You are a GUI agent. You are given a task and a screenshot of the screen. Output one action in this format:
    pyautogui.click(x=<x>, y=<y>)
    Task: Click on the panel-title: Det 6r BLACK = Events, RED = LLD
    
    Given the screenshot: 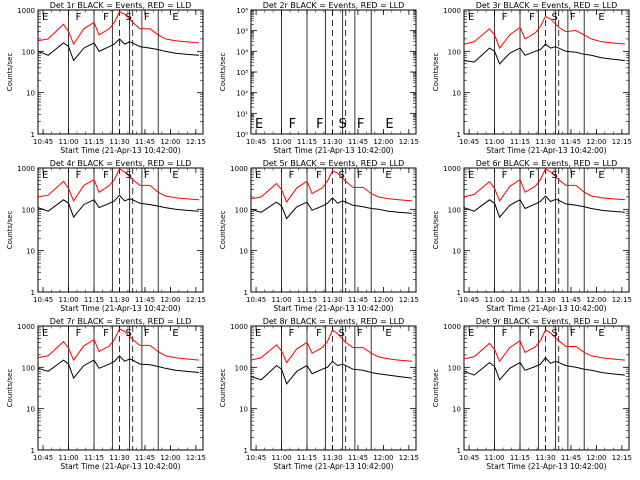 What is the action you would take?
    pyautogui.click(x=547, y=163)
    